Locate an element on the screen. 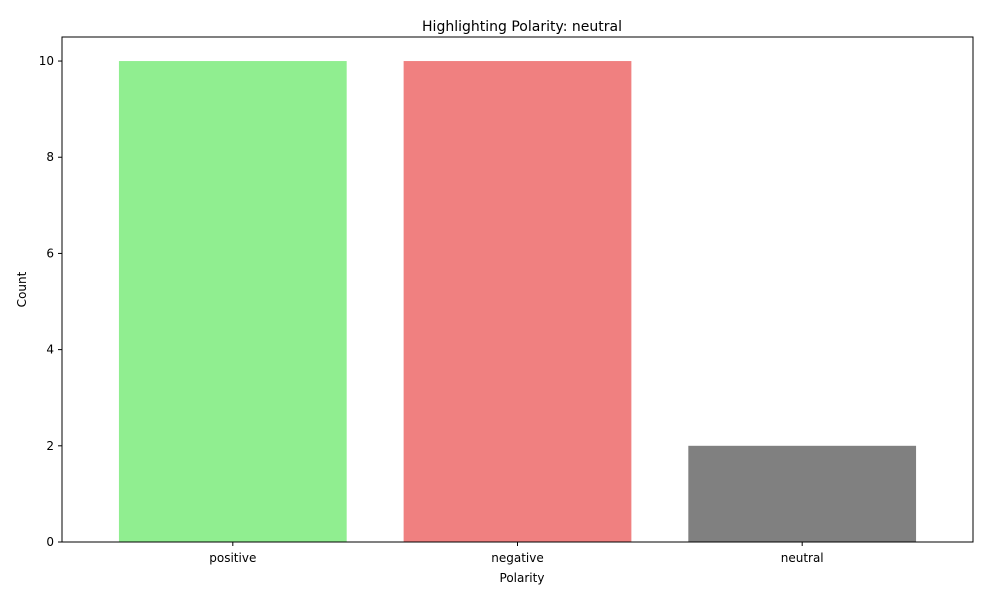 Image resolution: width=1000 pixels, height=600 pixels. x-axis-ticks: positive negative neutral is located at coordinates (516, 553).